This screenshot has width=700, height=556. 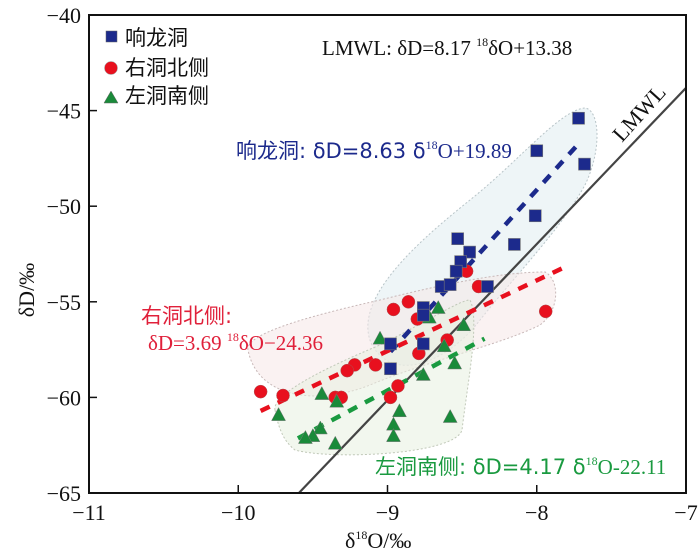 What do you see at coordinates (64, 397) in the screenshot?
I see `y-tick-label: −60` at bounding box center [64, 397].